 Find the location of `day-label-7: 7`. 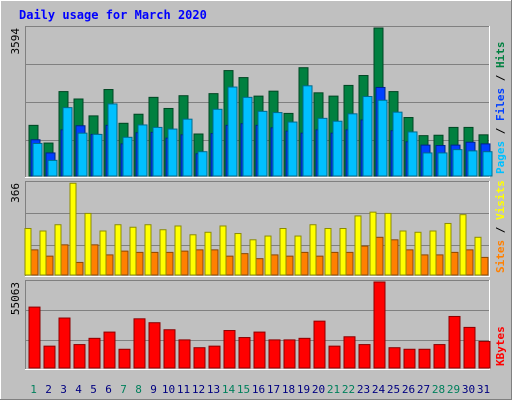

day-label-7: 7 is located at coordinates (123, 389).